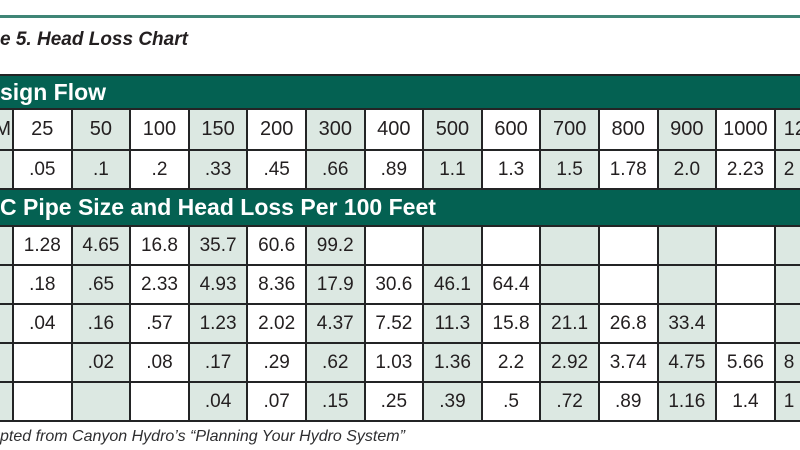 The width and height of the screenshot is (800, 450). Describe the element at coordinates (53, 91) in the screenshot. I see `section-header-design-flow-label: sign Flow` at that location.